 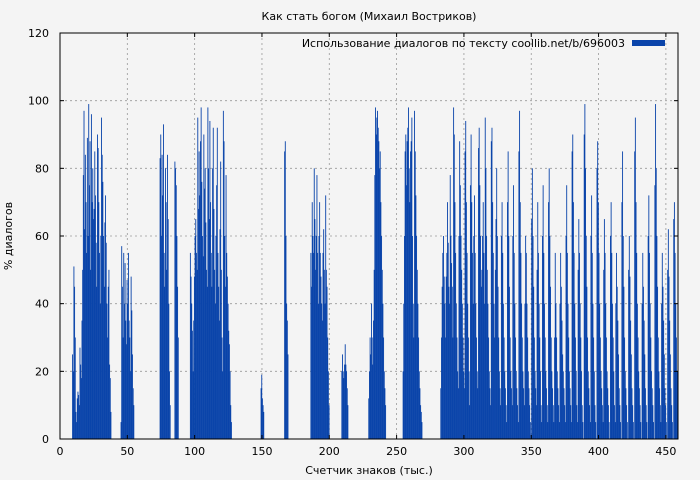 What do you see at coordinates (261, 451) in the screenshot?
I see `x-tick-label: 150` at bounding box center [261, 451].